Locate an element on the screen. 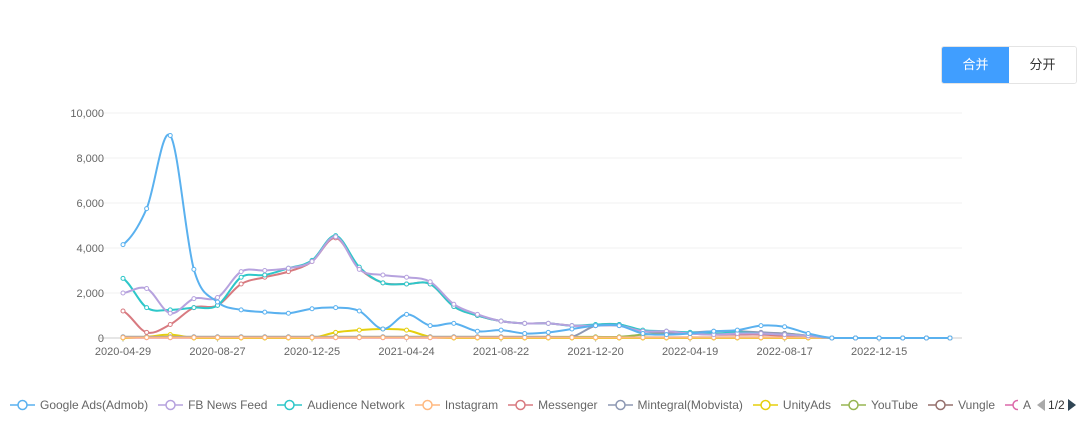  x-tick-label: 2022-04-19 is located at coordinates (690, 352).